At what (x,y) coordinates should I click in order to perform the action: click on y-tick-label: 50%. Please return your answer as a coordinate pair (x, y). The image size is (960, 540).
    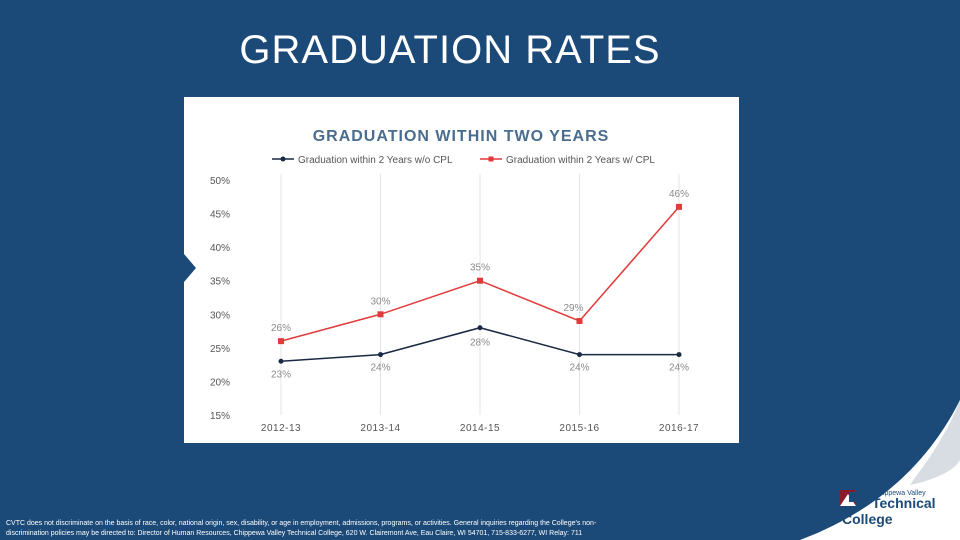
    Looking at the image, I should click on (220, 181).